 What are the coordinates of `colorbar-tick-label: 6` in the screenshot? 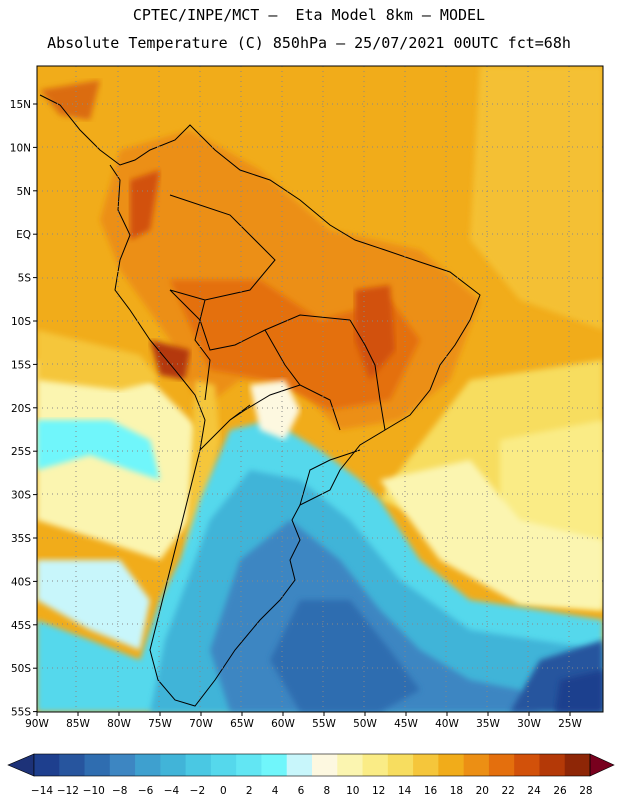 It's located at (301, 791).